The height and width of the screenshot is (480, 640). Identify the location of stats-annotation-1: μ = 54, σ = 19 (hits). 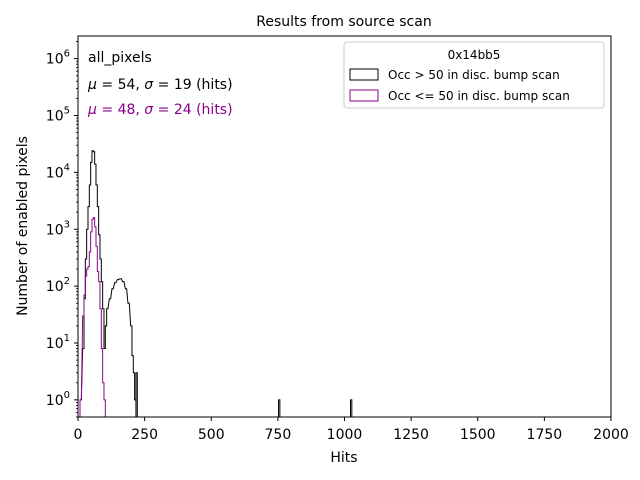
(160, 85).